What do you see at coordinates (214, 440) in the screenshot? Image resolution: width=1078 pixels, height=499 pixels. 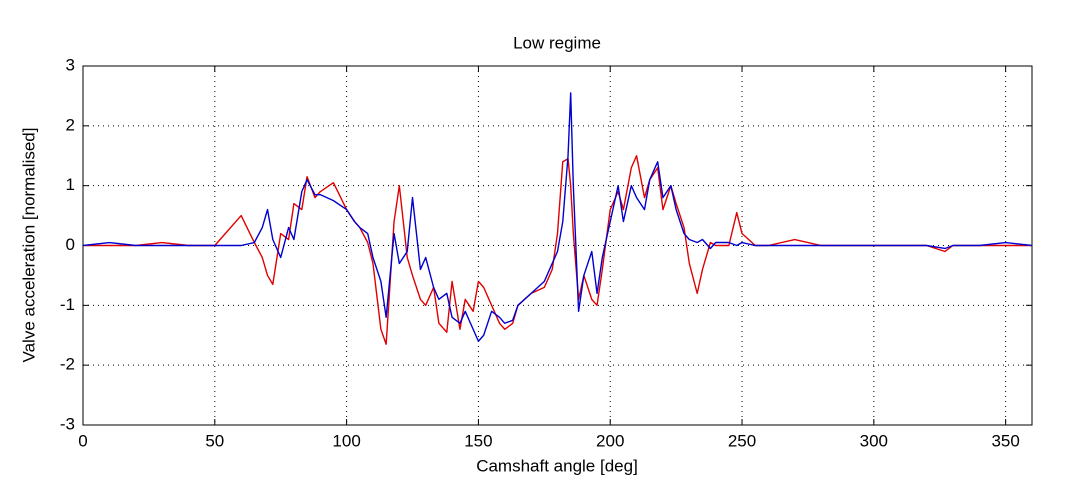 I see `x-tick-label: 50` at bounding box center [214, 440].